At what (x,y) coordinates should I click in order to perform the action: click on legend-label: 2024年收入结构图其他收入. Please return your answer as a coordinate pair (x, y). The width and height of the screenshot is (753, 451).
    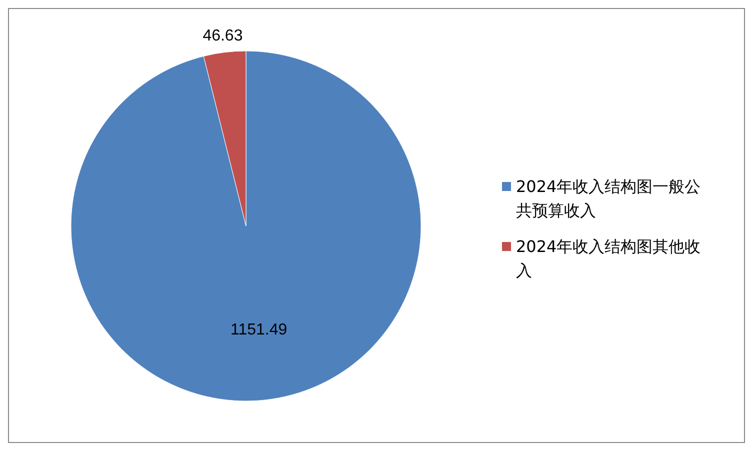
    Looking at the image, I should click on (608, 258).